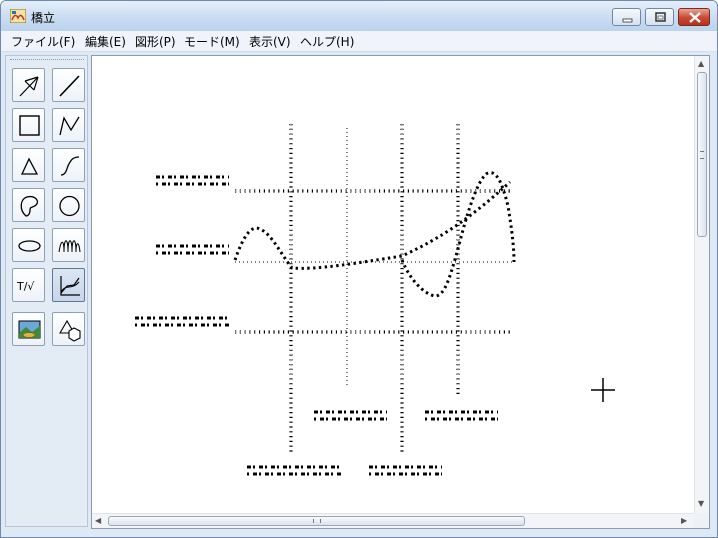 The height and width of the screenshot is (538, 718). I want to click on tool-rectangle, so click(28, 125).